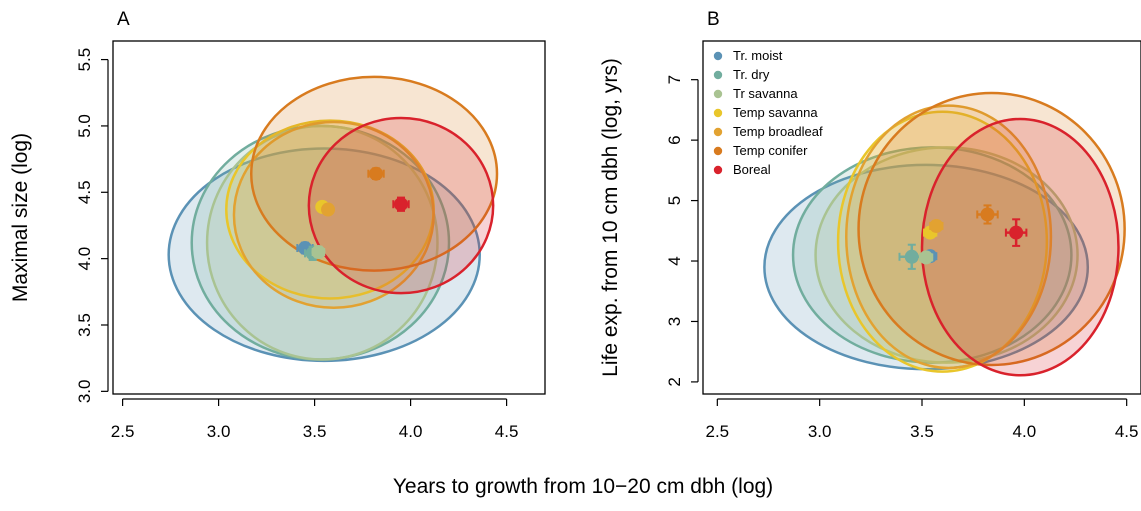 This screenshot has width=1141, height=511. What do you see at coordinates (123, 19) in the screenshot?
I see `panel-label-a: A` at bounding box center [123, 19].